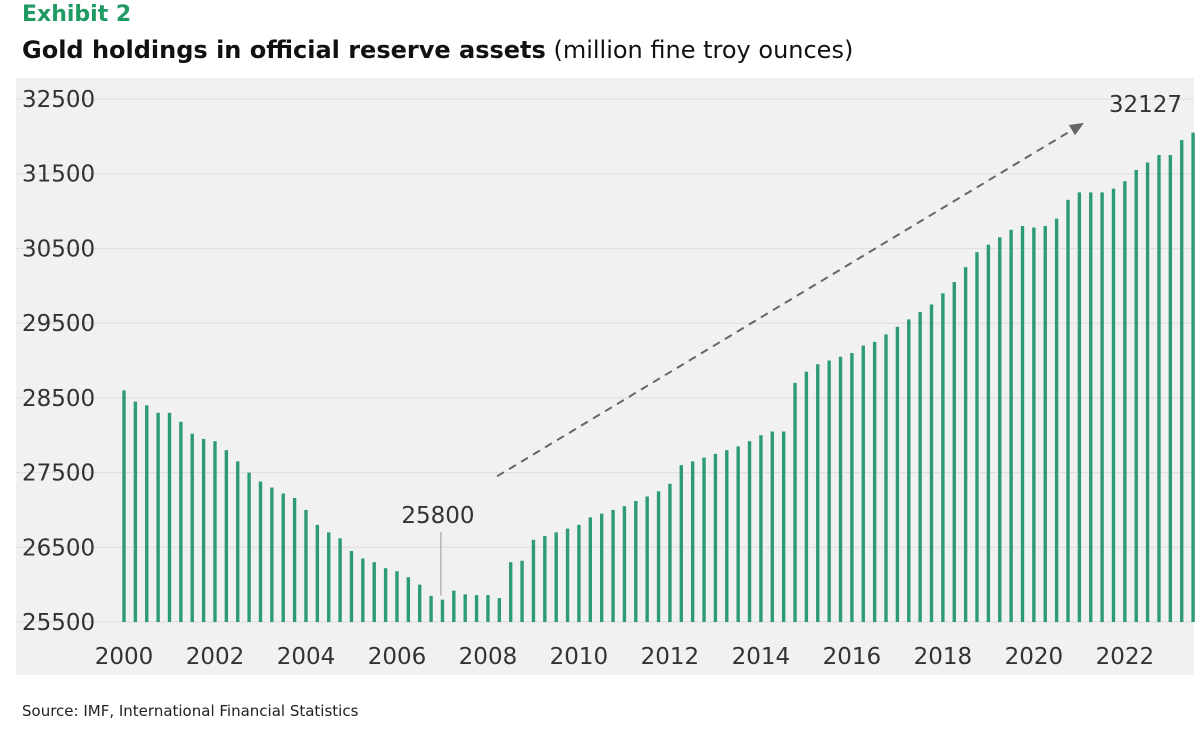  Describe the element at coordinates (58, 100) in the screenshot. I see `y-tick-label-32500: 32500` at that location.